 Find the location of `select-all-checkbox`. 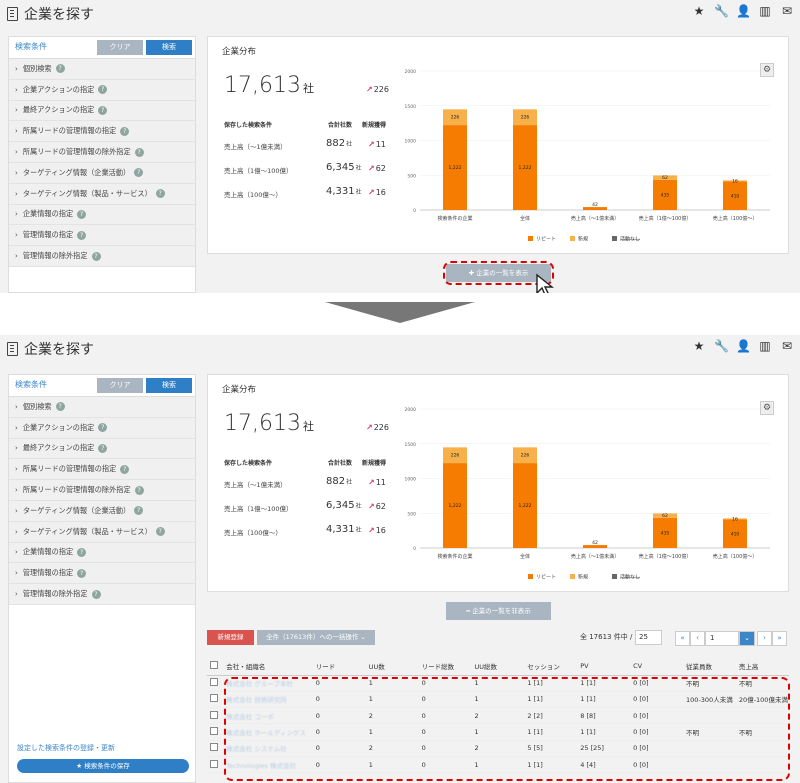

select-all-checkbox is located at coordinates (214, 664).